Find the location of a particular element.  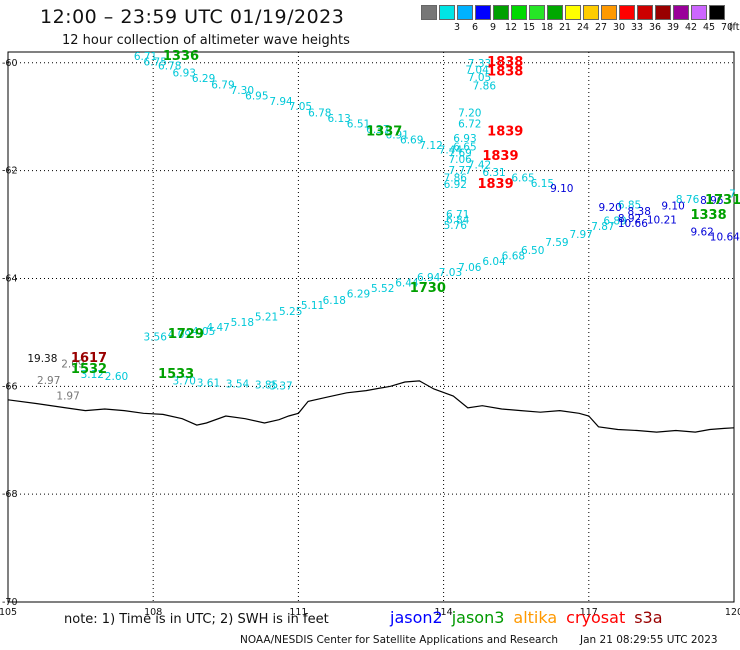

pass-time-label: 1533 is located at coordinates (176, 374).